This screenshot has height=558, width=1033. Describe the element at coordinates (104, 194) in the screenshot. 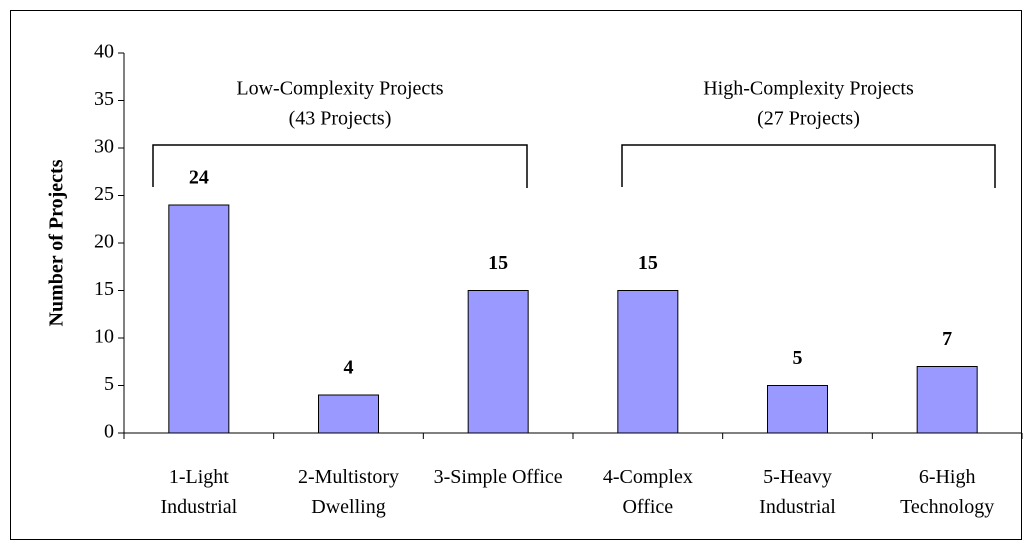

I see `y-tick-label: 25` at that location.